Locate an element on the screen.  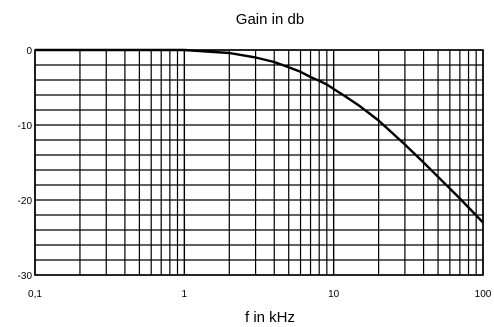
x-axis-label: f in kHz is located at coordinates (270, 317).